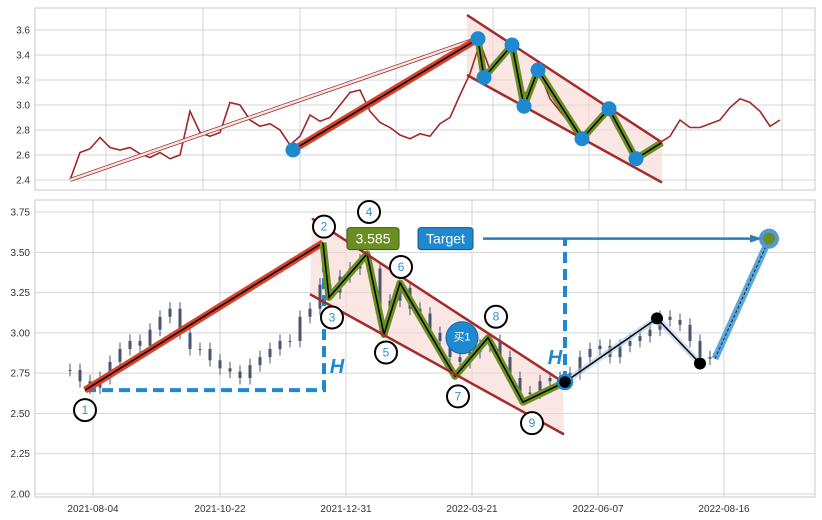 The height and width of the screenshot is (520, 822). What do you see at coordinates (337, 367) in the screenshot?
I see `h-label-left: H` at bounding box center [337, 367].